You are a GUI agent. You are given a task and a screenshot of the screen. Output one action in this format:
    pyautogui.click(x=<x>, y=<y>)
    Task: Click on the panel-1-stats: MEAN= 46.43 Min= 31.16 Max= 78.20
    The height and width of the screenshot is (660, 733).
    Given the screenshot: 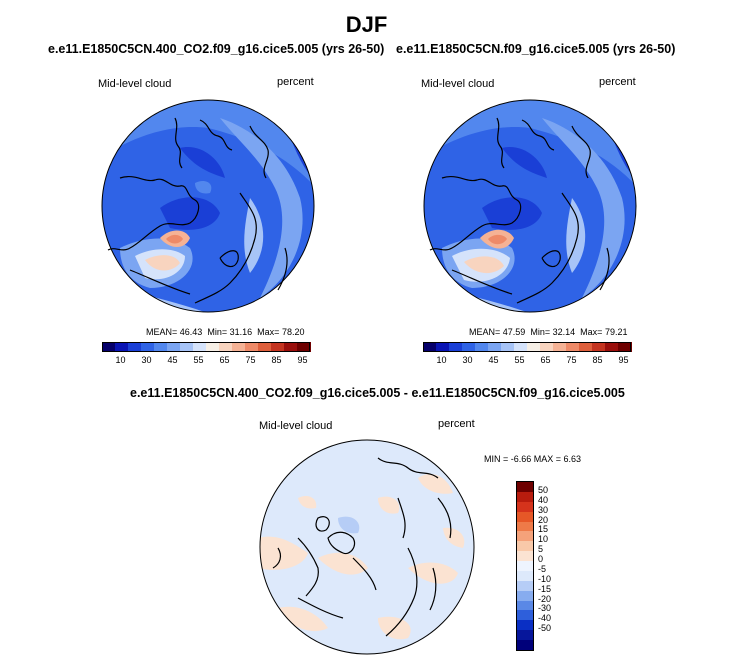 What is the action you would take?
    pyautogui.click(x=225, y=332)
    